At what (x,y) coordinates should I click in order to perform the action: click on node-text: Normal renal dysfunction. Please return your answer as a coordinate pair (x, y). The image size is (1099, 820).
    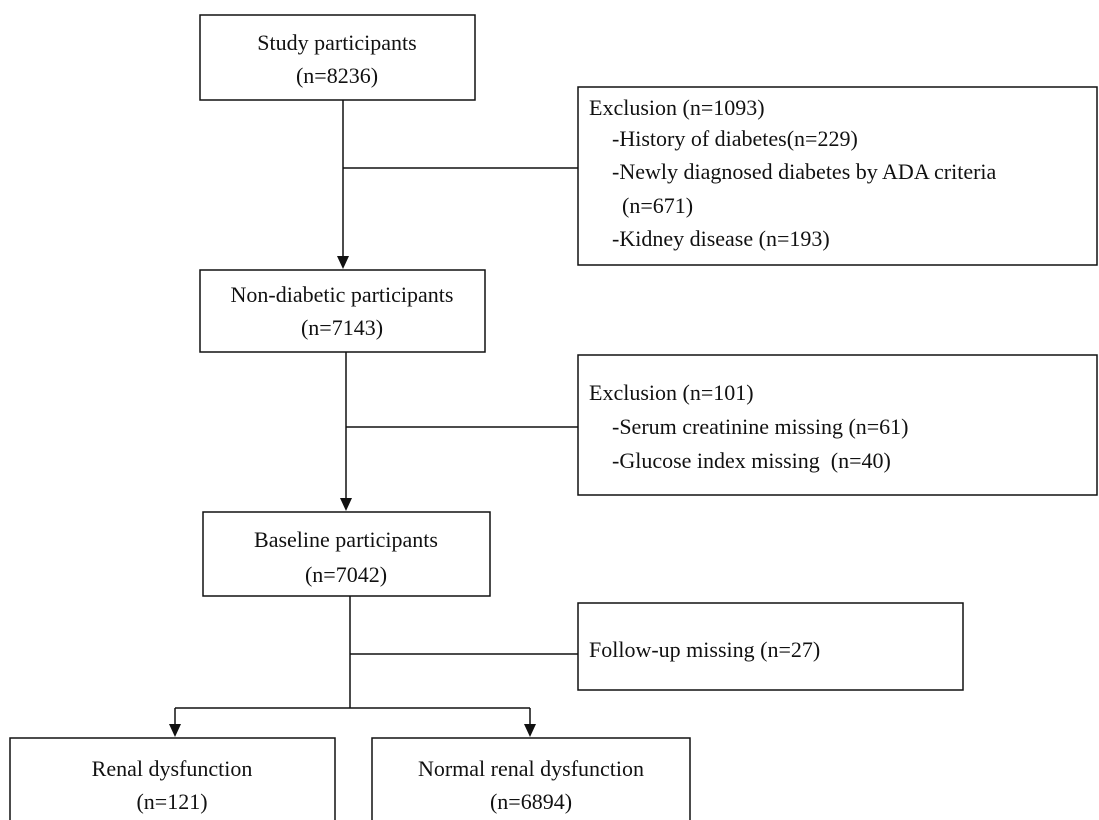
    Looking at the image, I should click on (531, 768).